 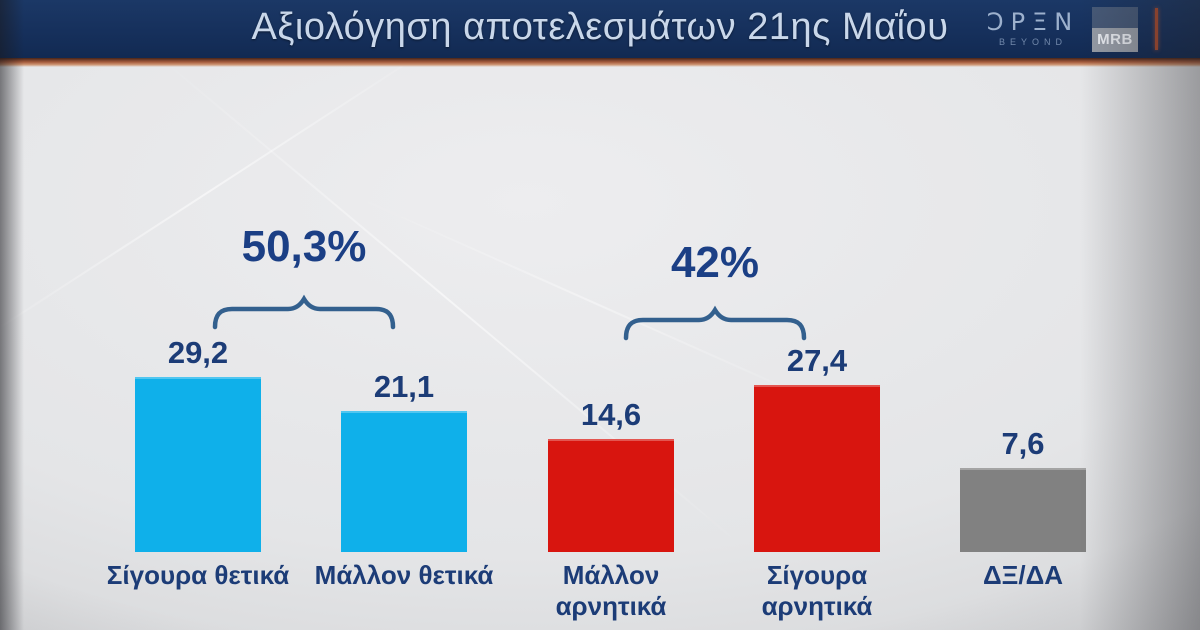 I want to click on open-logo-text: ƆPΞN, so click(x=1033, y=22).